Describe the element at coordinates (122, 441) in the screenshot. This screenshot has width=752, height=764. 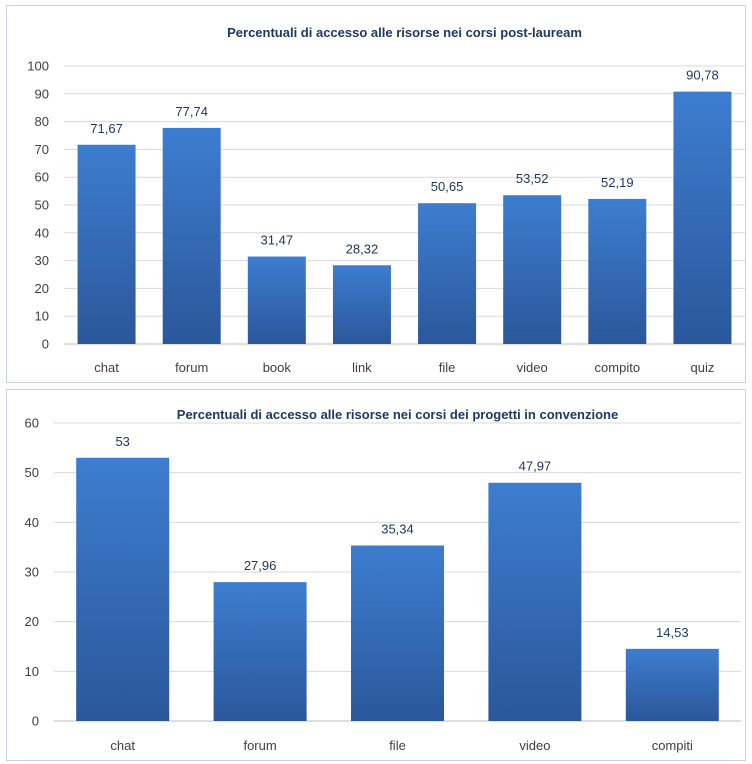
I see `data-label-chat: 53` at that location.